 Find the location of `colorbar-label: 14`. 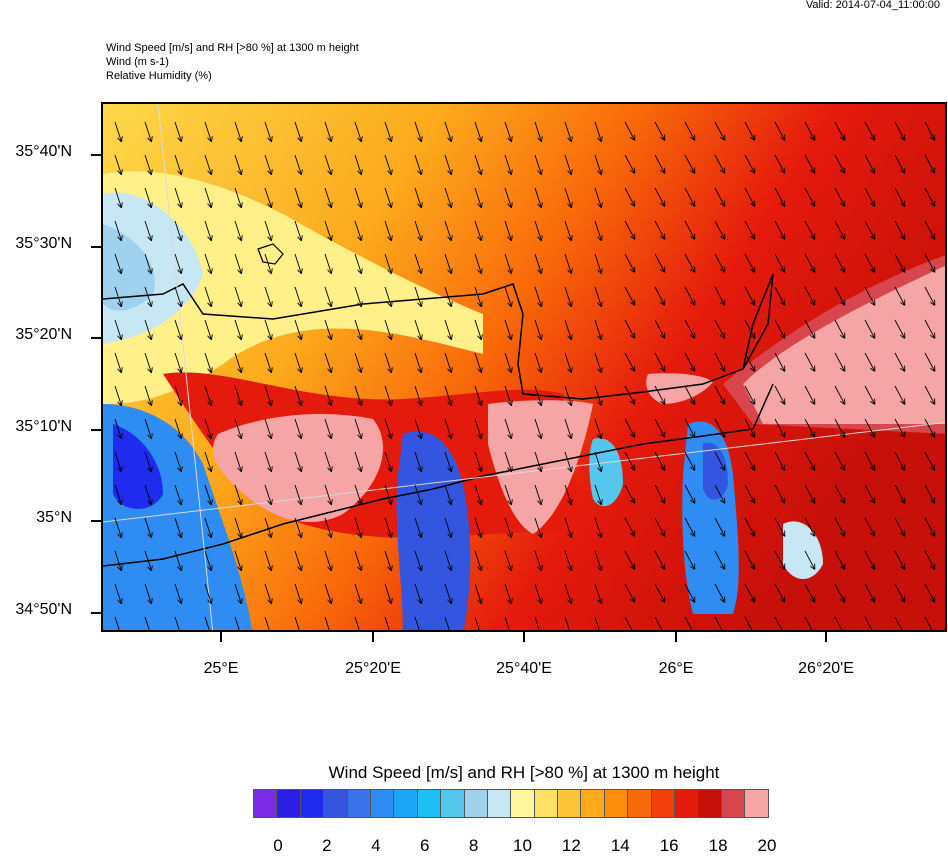

colorbar-label: 14 is located at coordinates (620, 845).